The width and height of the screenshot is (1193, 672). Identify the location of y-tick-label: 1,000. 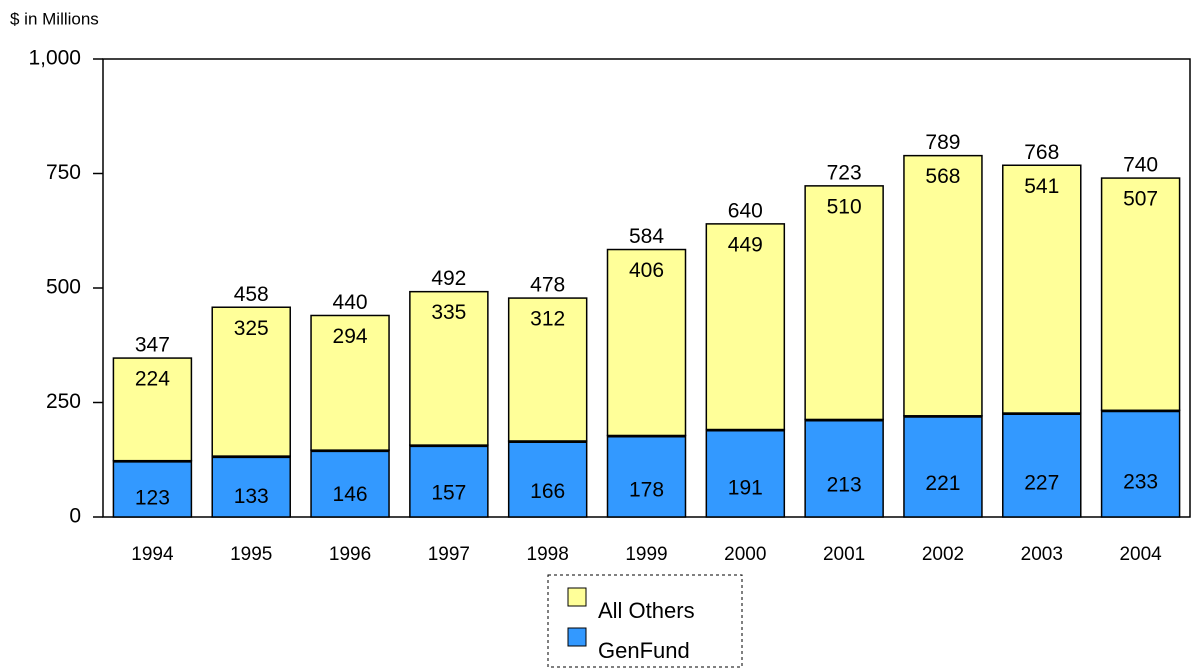
(54, 58).